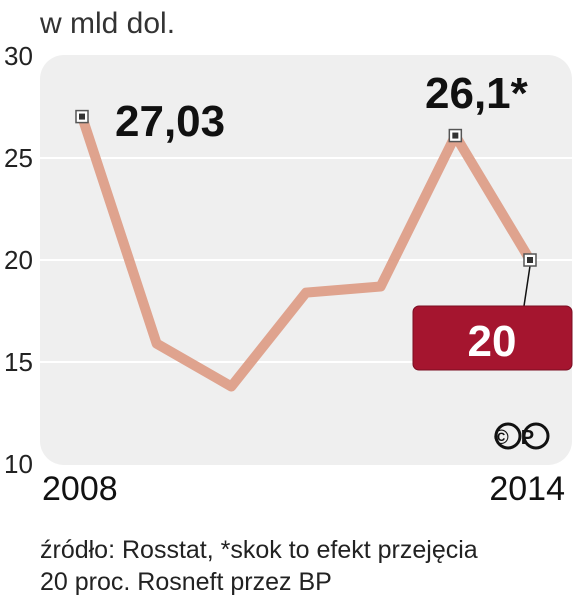 The height and width of the screenshot is (607, 585). What do you see at coordinates (477, 93) in the screenshot?
I see `annotation-peak-value: 26,1*` at bounding box center [477, 93].